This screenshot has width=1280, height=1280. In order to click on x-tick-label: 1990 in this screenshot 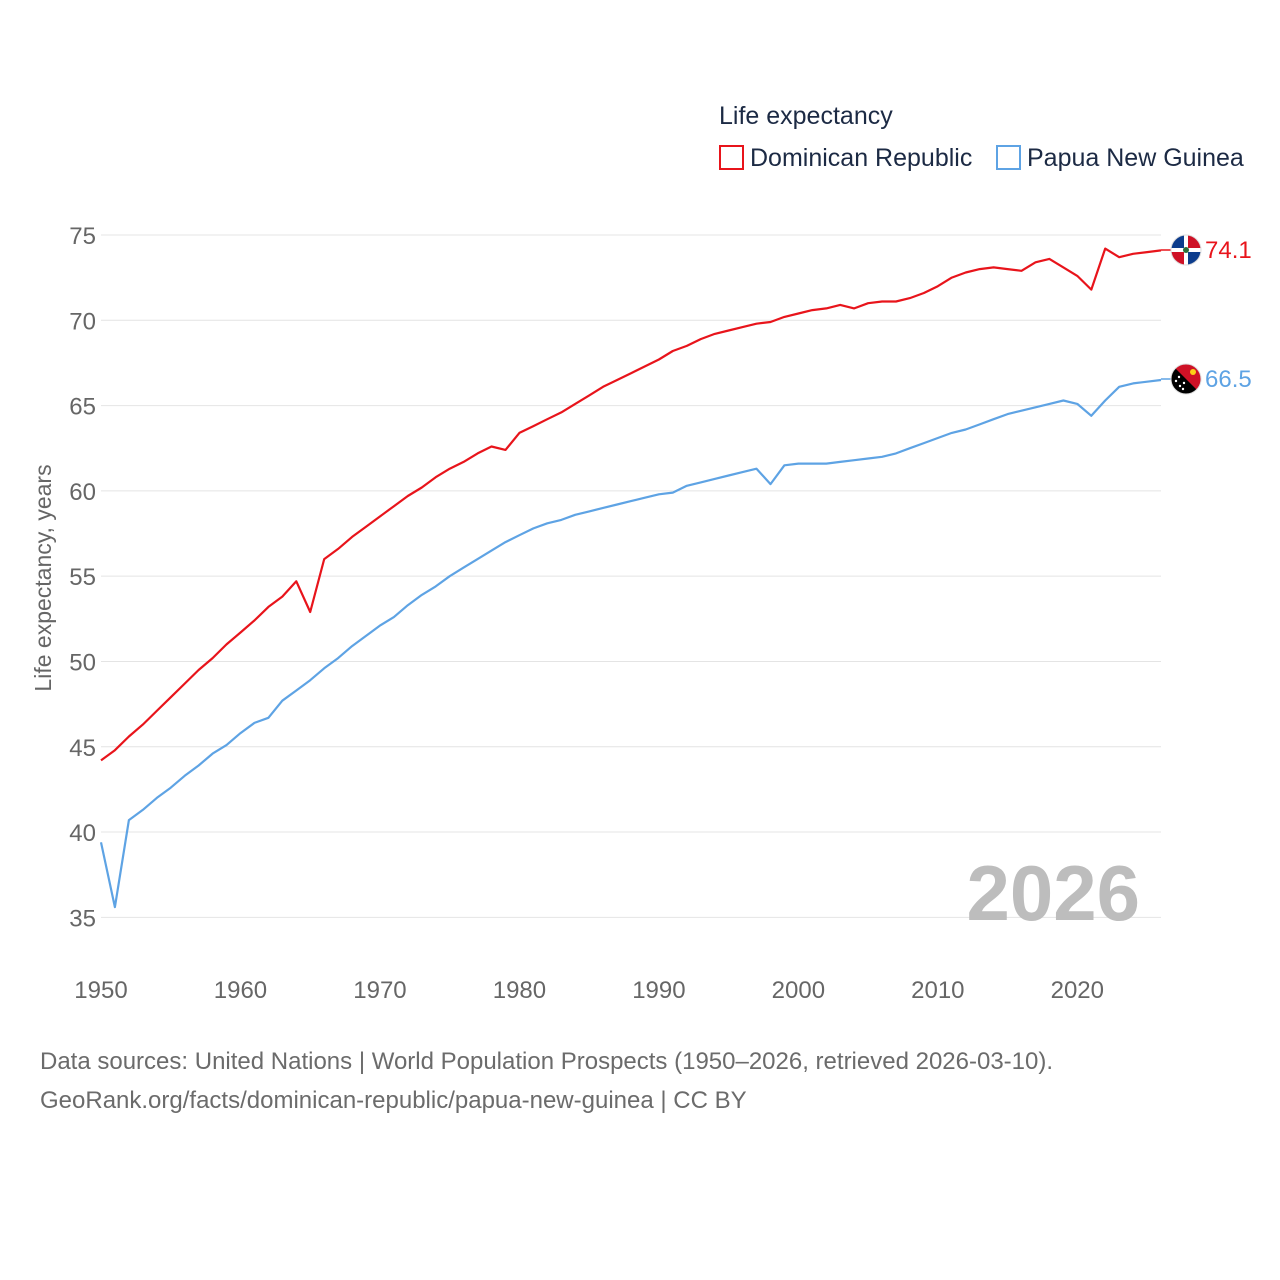, I will do `click(658, 990)`.